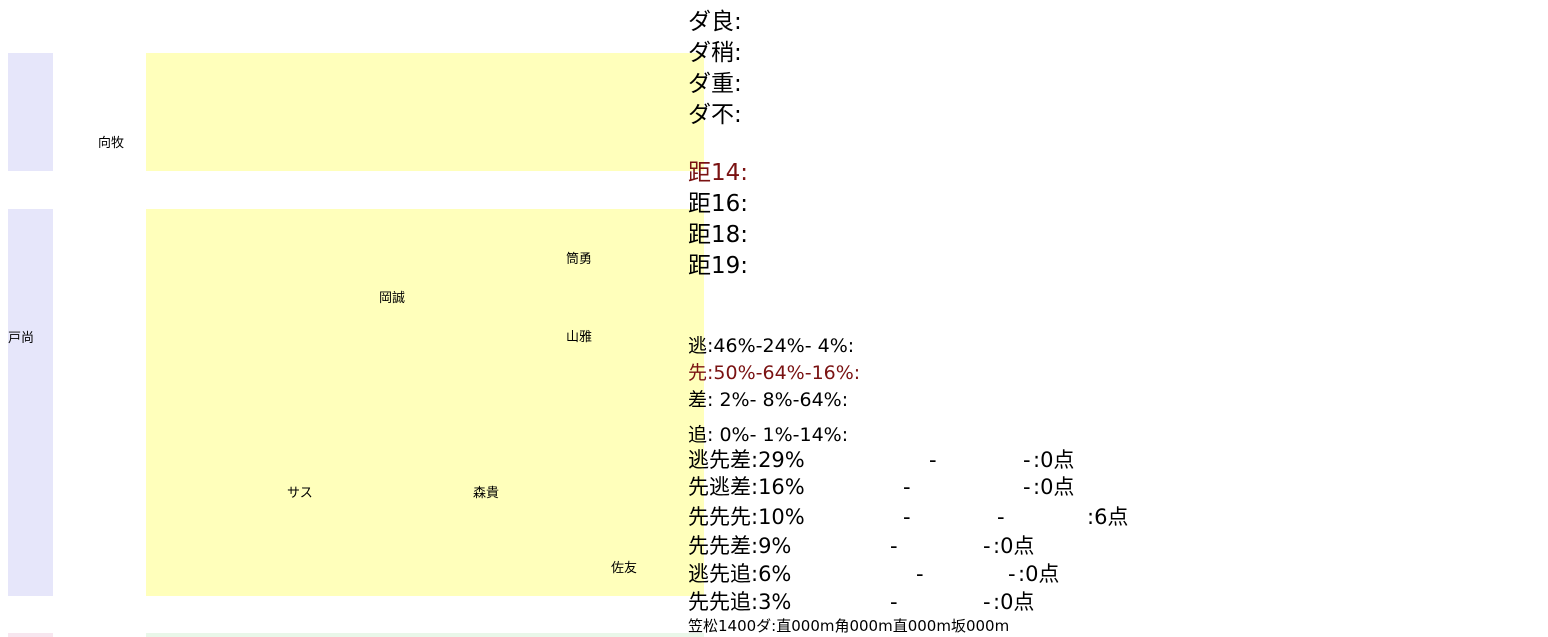 The width and height of the screenshot is (1548, 637). I want to click on combo-row: 逃先差:29% - - :0点, so click(1118, 460).